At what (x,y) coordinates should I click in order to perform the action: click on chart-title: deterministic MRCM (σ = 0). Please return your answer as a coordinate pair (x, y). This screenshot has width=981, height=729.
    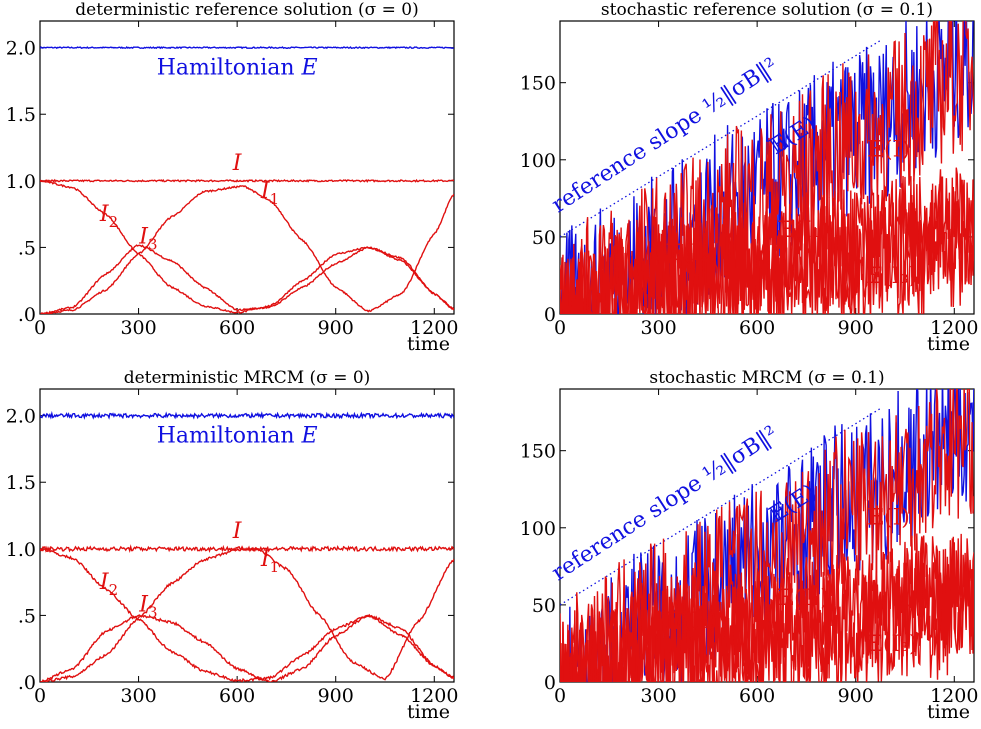
    Looking at the image, I should click on (247, 378).